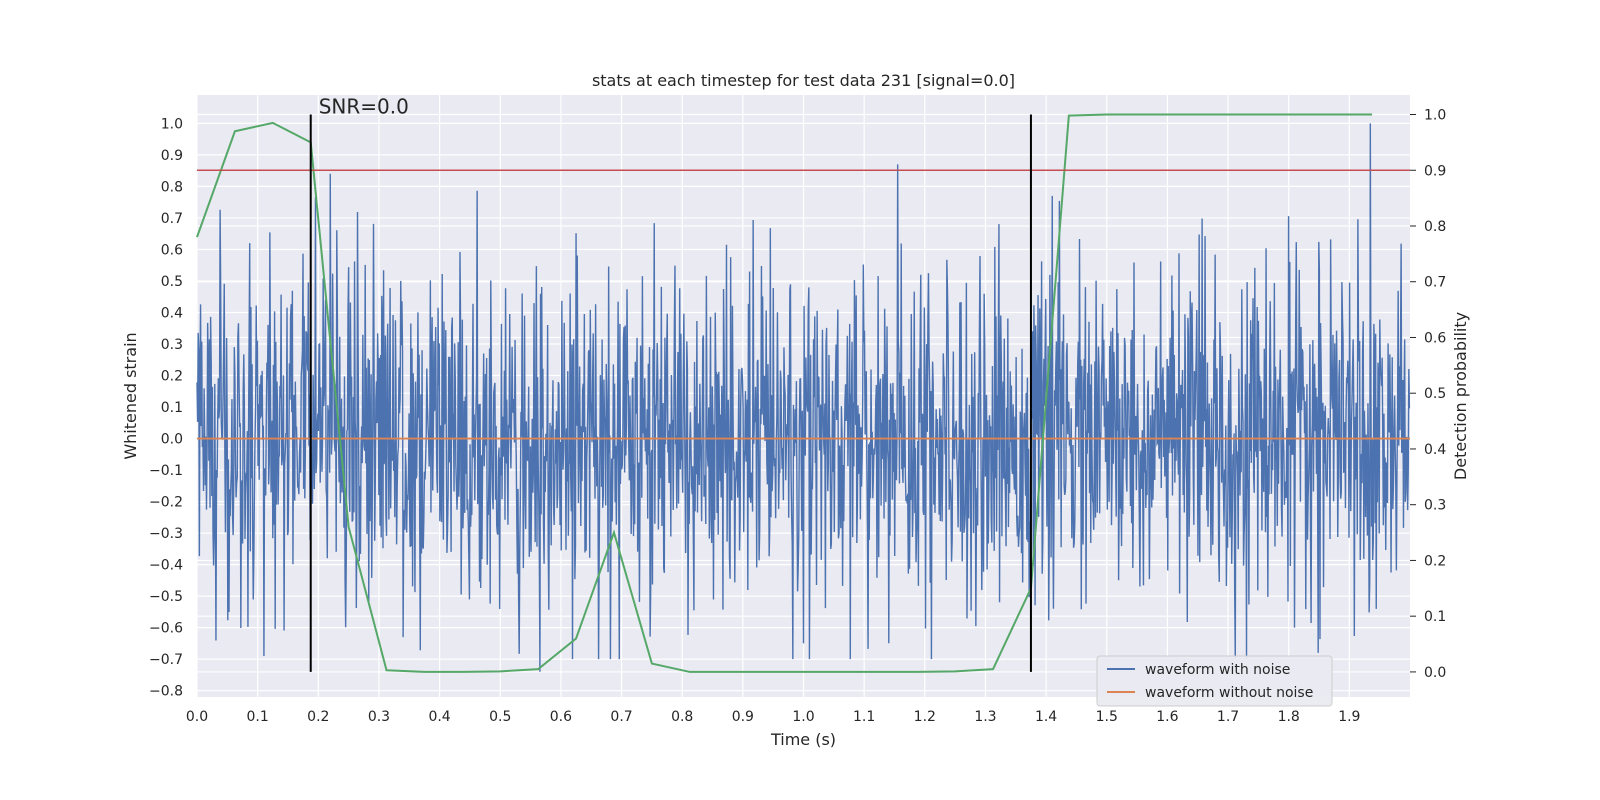 The width and height of the screenshot is (1600, 800). What do you see at coordinates (1435, 227) in the screenshot?
I see `y2-tick-label: 0.8` at bounding box center [1435, 227].